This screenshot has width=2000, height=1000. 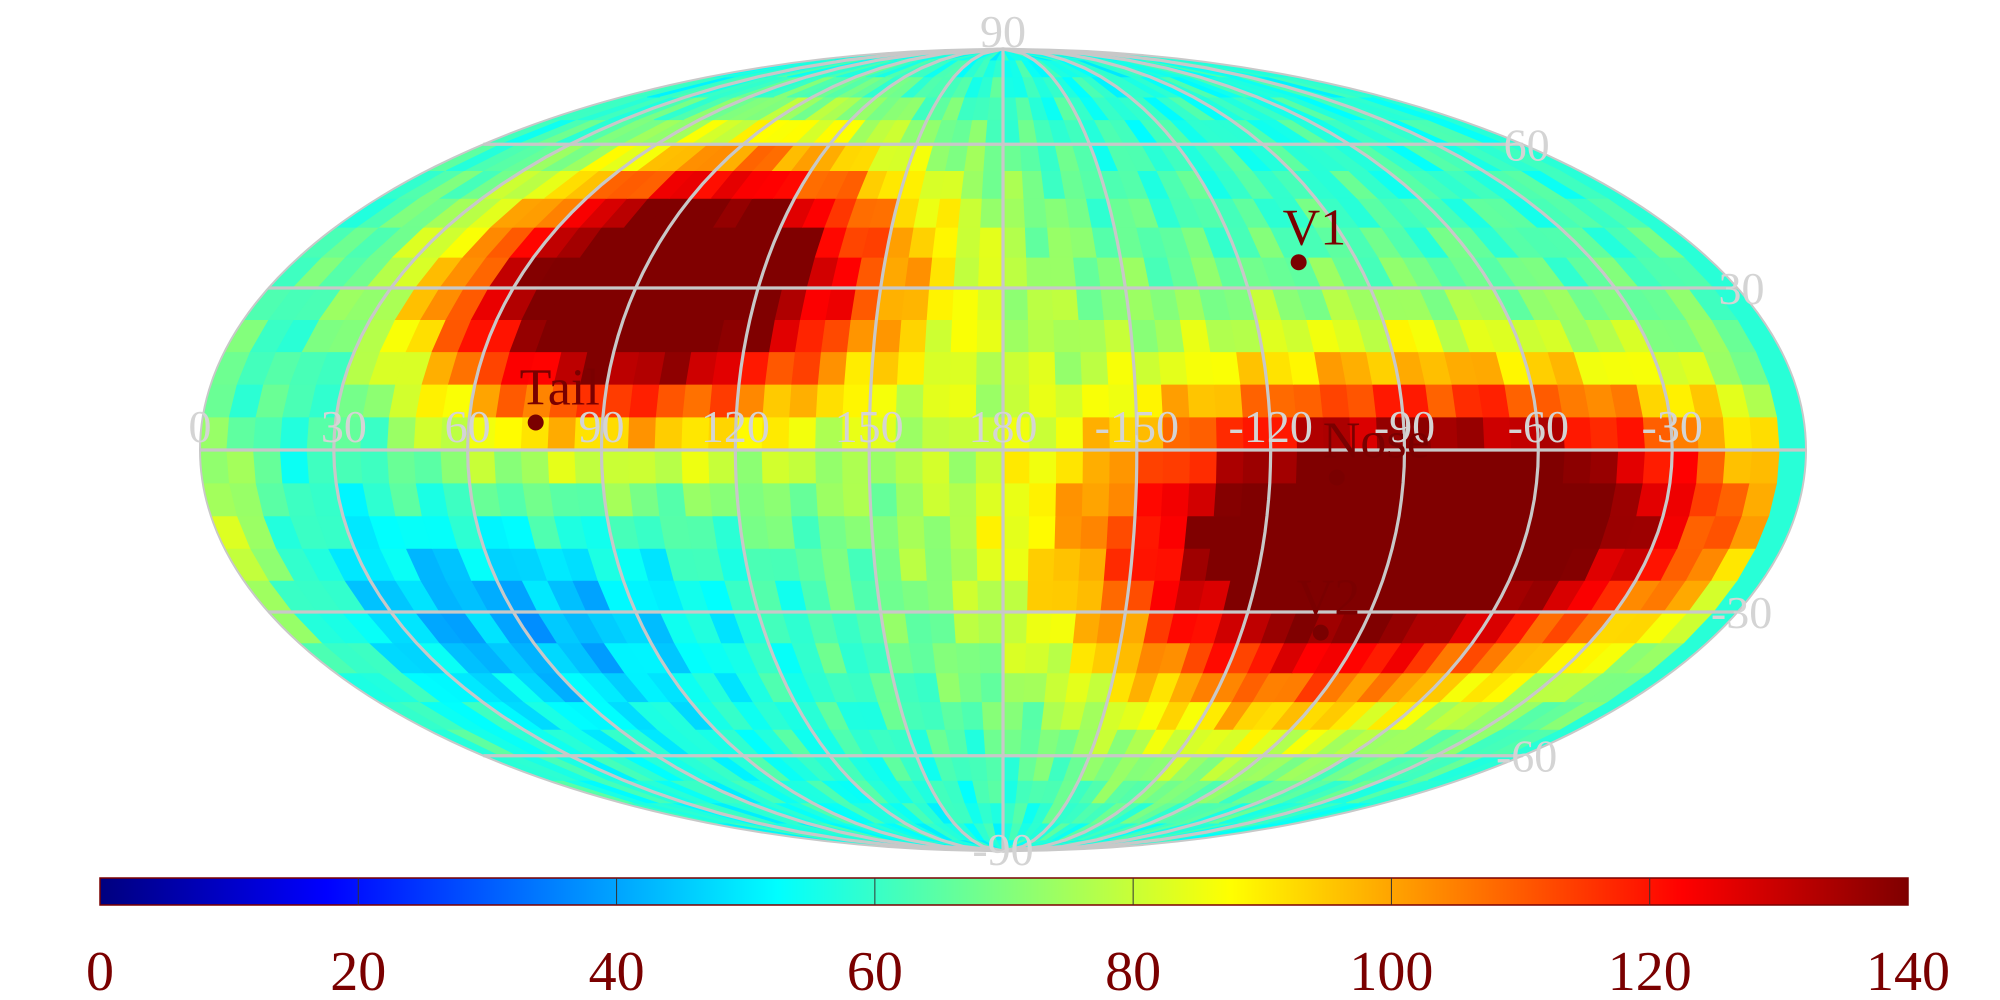 I want to click on latitude-label: -90, so click(x=1002, y=849).